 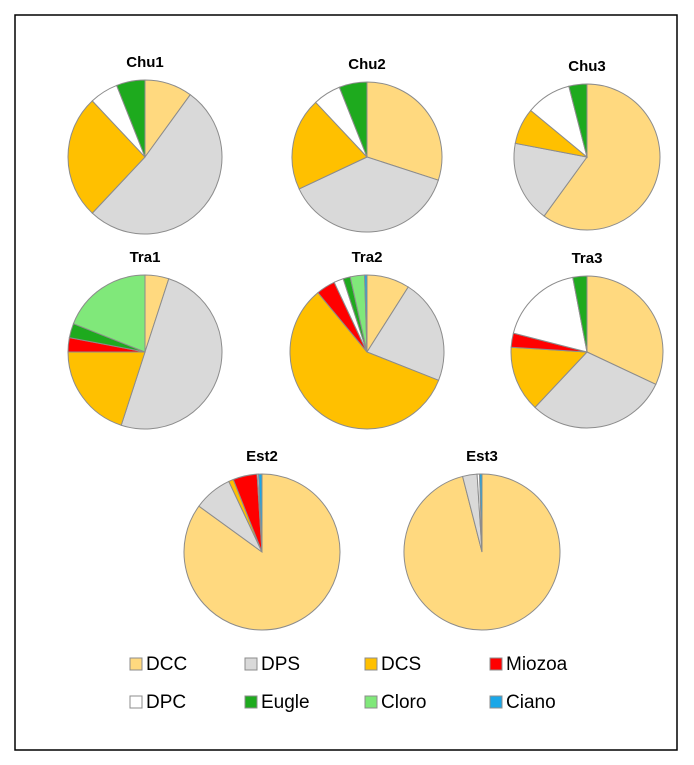 What do you see at coordinates (531, 702) in the screenshot?
I see `legend-label: Ciano` at bounding box center [531, 702].